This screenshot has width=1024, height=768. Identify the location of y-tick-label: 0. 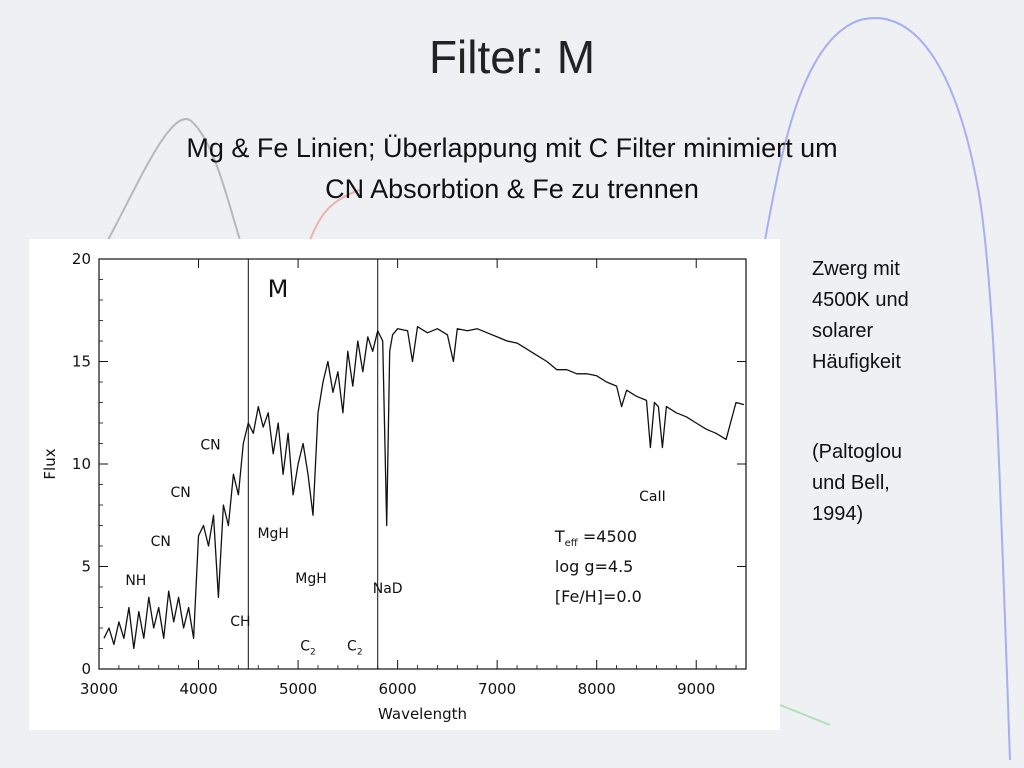
(86, 669).